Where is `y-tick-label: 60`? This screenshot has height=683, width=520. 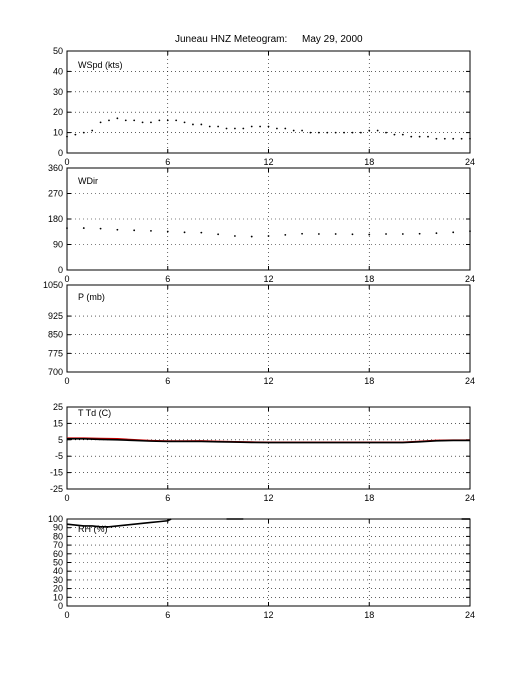
y-tick-label: 60 is located at coordinates (58, 554).